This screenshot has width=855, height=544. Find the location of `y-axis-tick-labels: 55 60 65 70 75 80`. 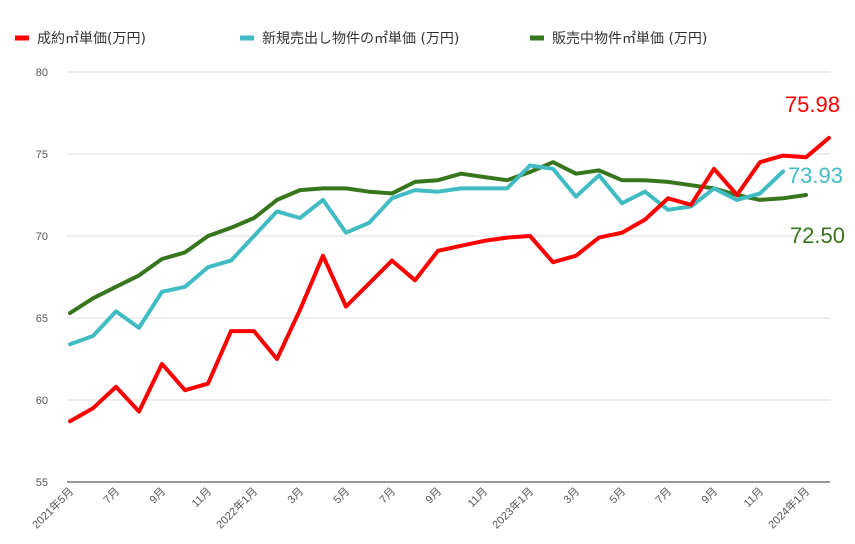

y-axis-tick-labels: 55 60 65 70 75 80 is located at coordinates (42, 278).